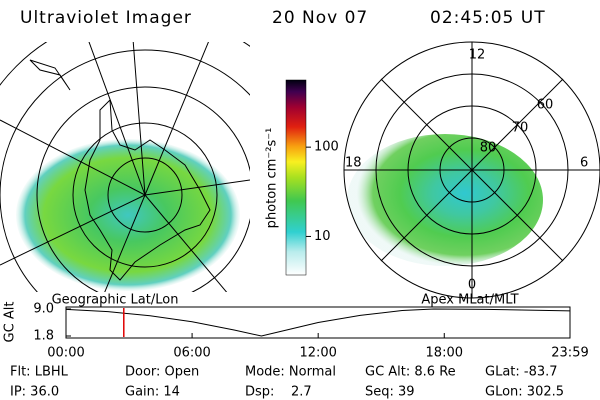 The width and height of the screenshot is (600, 400). What do you see at coordinates (444, 353) in the screenshot?
I see `x-tick-label: 18:00` at bounding box center [444, 353].